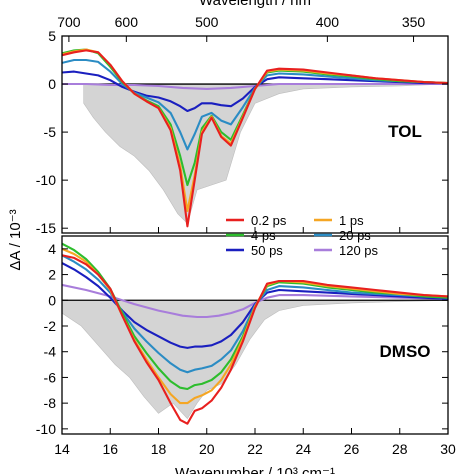  I want to click on x-tick-label: 20, so click(207, 449).